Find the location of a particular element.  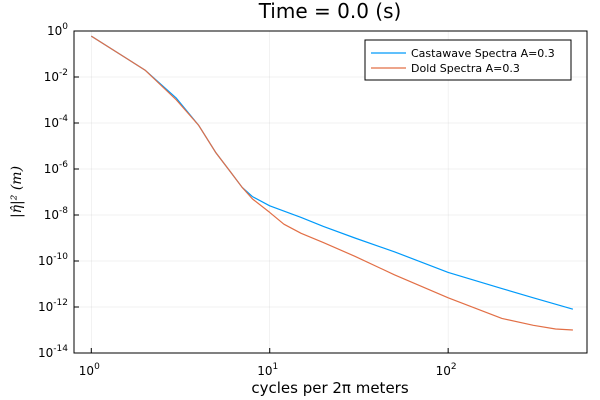

y-tick-exponent: -6 is located at coordinates (63, 165).